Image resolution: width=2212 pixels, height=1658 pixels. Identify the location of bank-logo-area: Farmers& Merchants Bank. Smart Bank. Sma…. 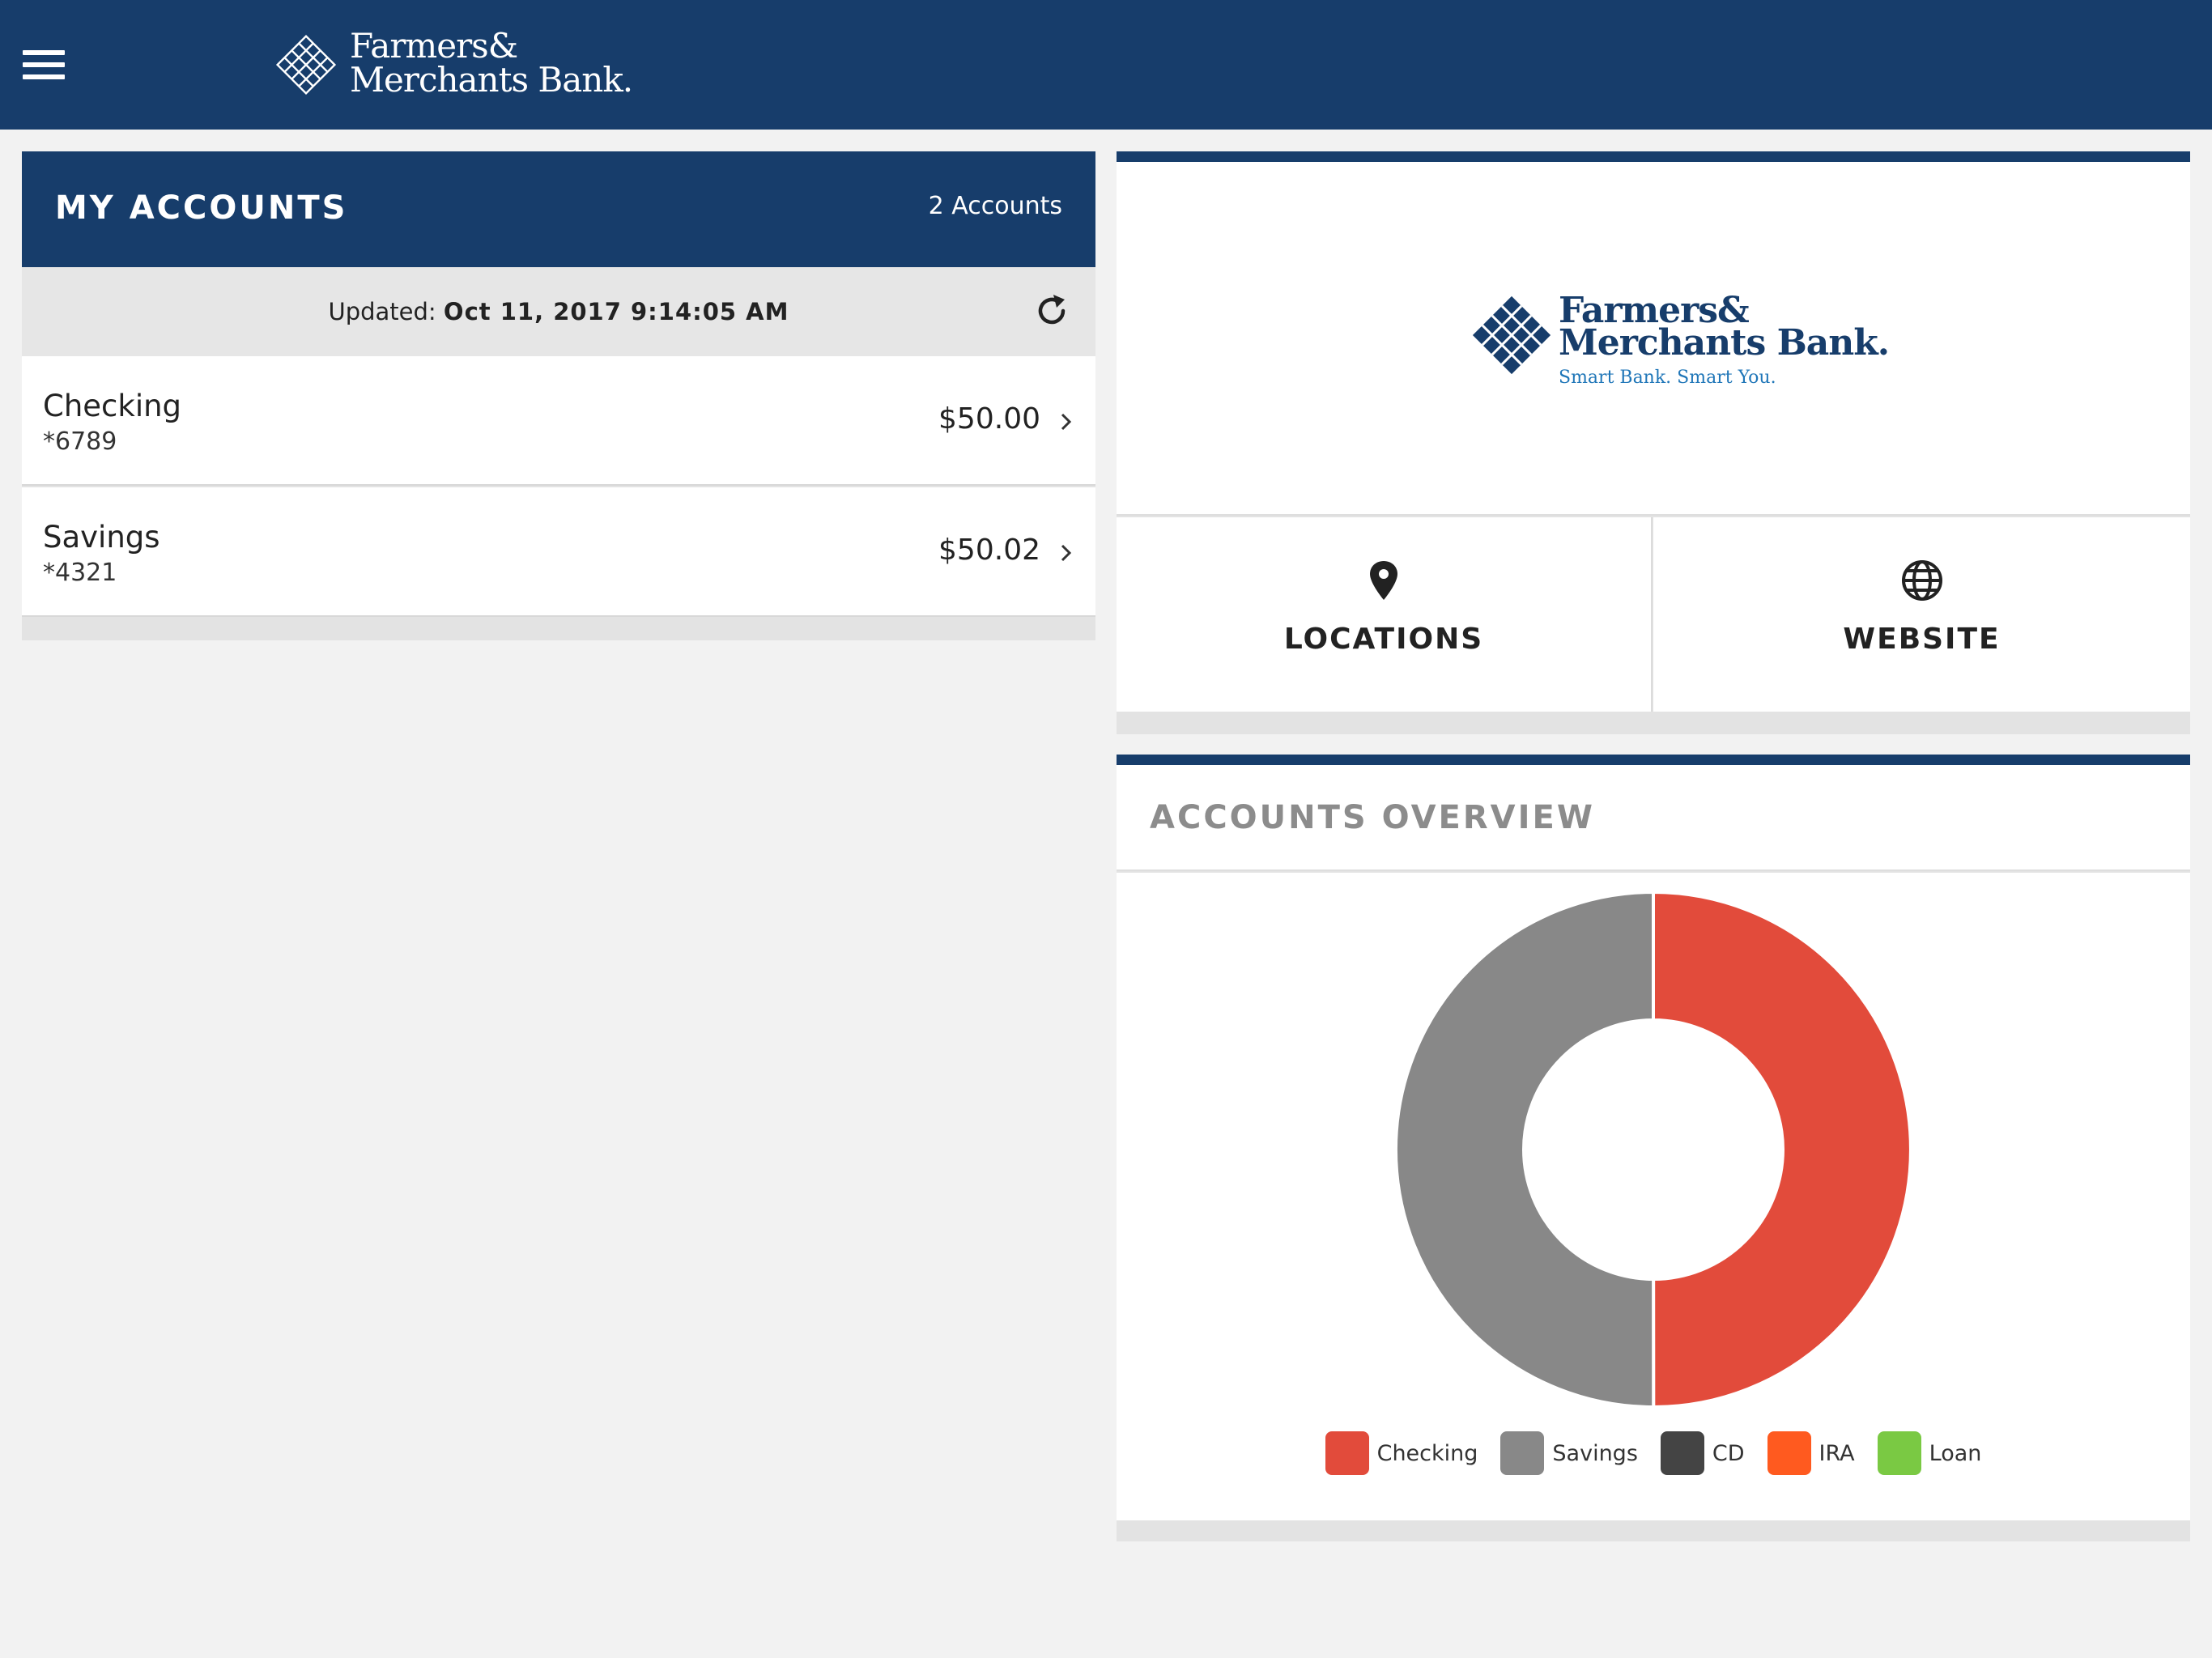
(1654, 339).